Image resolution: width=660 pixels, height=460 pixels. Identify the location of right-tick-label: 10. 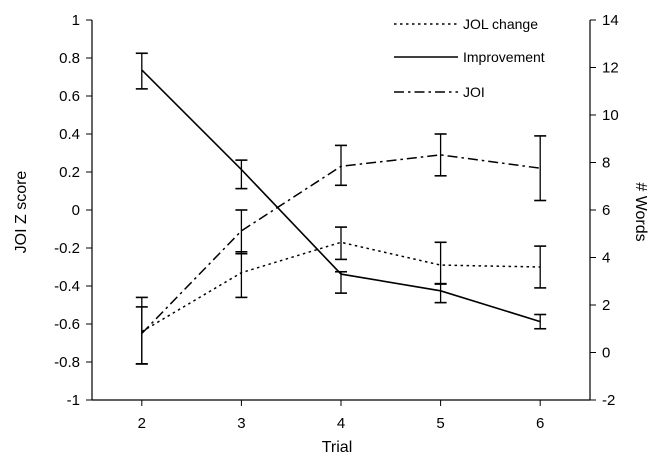
(610, 115).